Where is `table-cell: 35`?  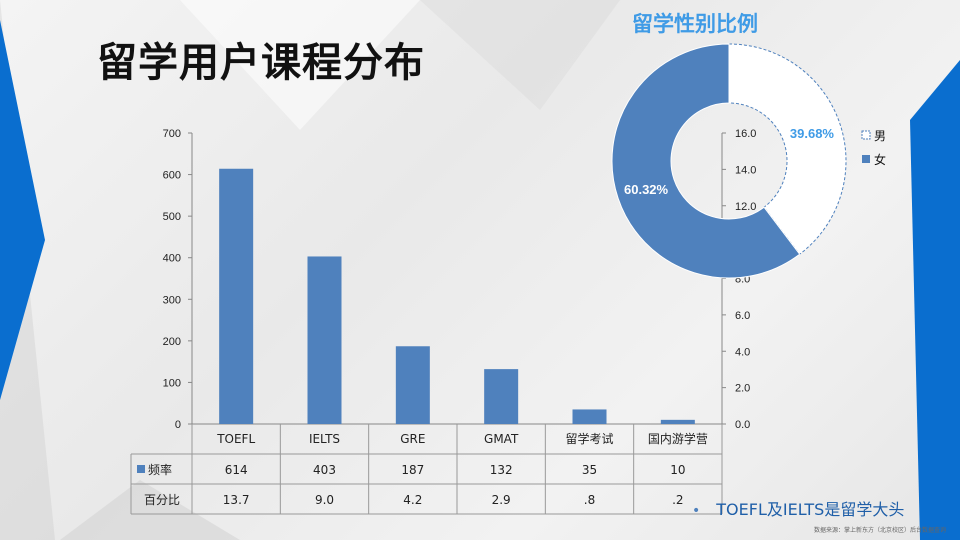
table-cell: 35 is located at coordinates (589, 470).